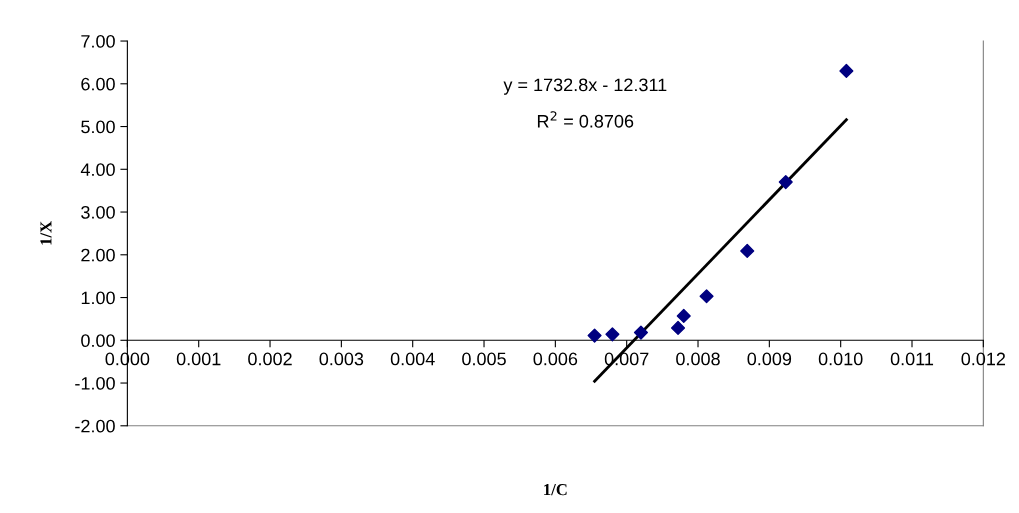 The width and height of the screenshot is (1019, 513). I want to click on y-tick-label: 0.00, so click(98, 341).